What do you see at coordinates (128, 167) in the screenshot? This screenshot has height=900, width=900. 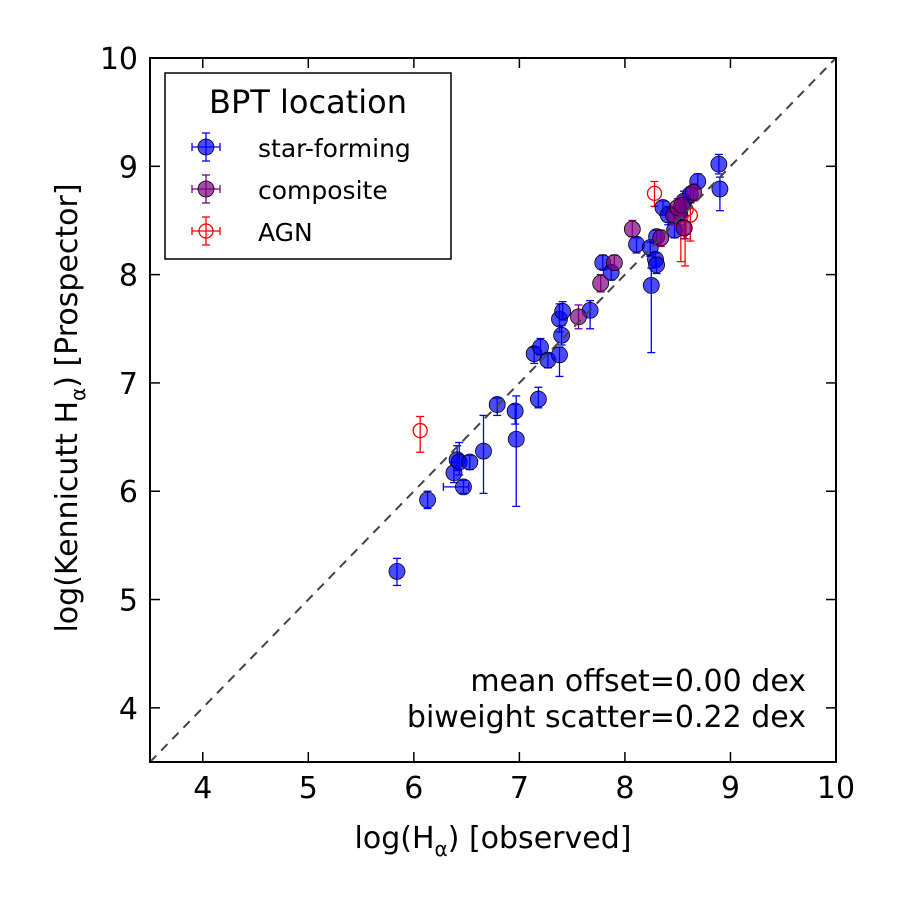 I see `y-tick-label: 9` at bounding box center [128, 167].